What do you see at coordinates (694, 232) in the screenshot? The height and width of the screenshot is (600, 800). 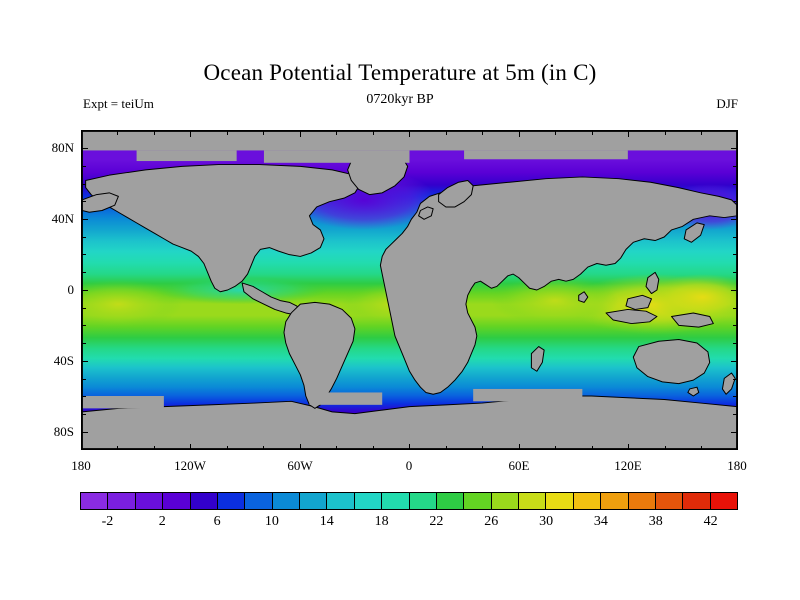 I see `land-japan` at bounding box center [694, 232].